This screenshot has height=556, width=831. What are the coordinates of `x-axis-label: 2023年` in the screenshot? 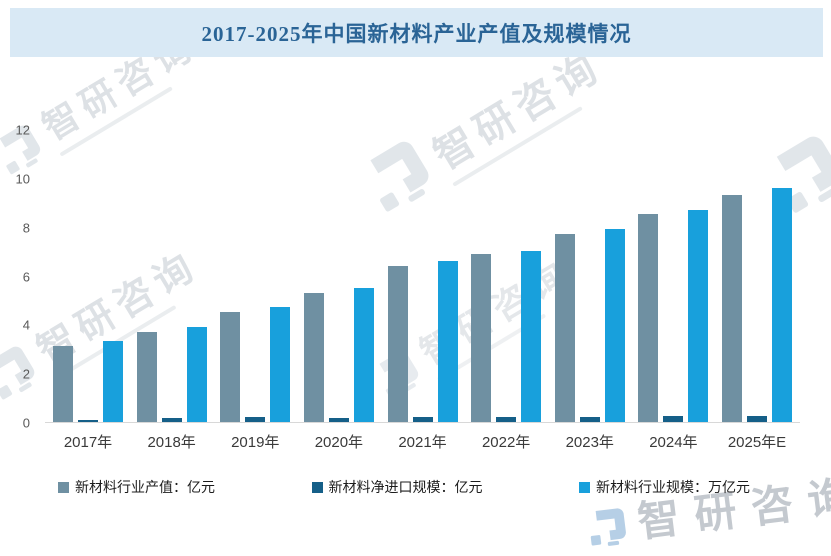 It's located at (589, 442).